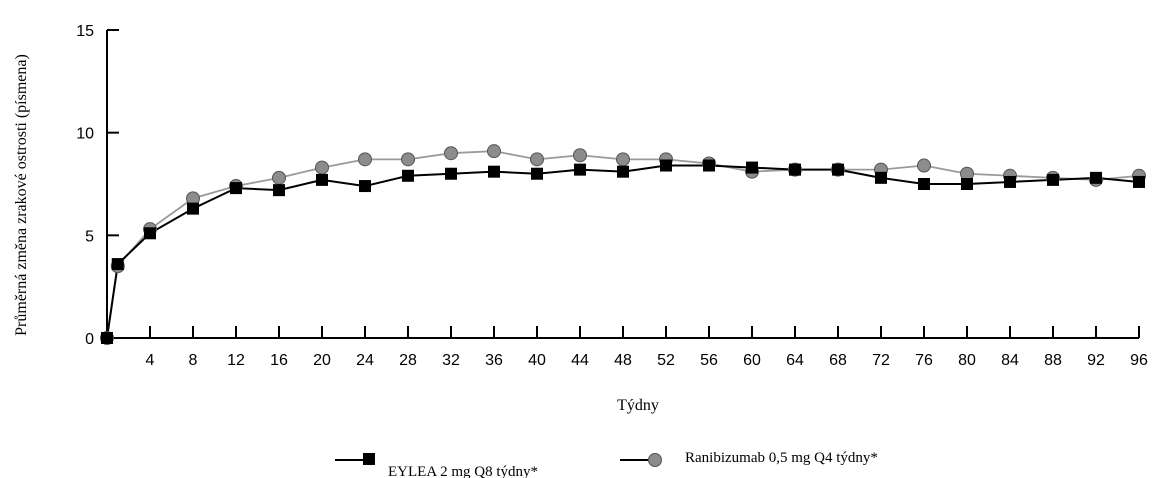 Image resolution: width=1165 pixels, height=478 pixels. Describe the element at coordinates (85, 134) in the screenshot. I see `y-tick-label: 10` at that location.